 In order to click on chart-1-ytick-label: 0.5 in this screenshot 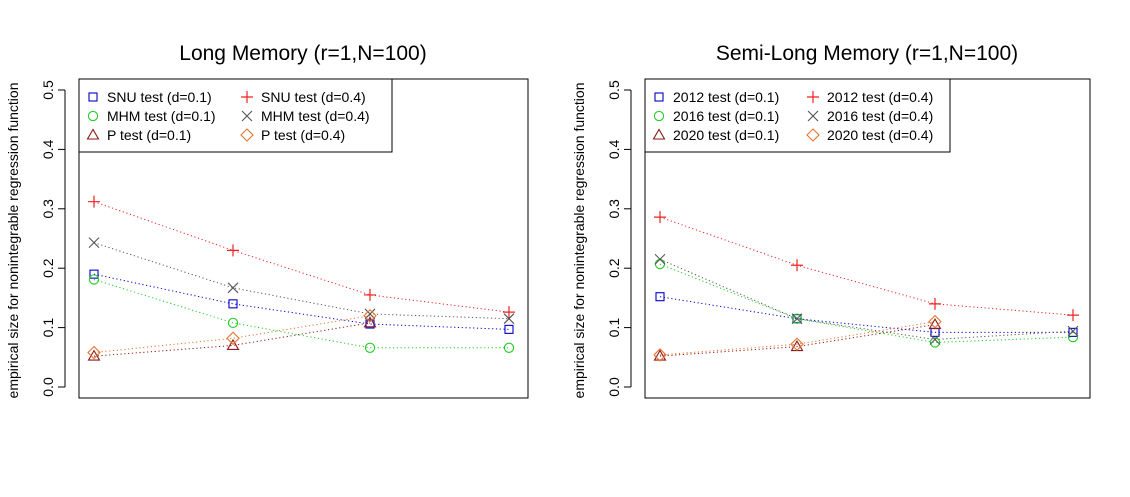, I will do `click(48, 90)`.